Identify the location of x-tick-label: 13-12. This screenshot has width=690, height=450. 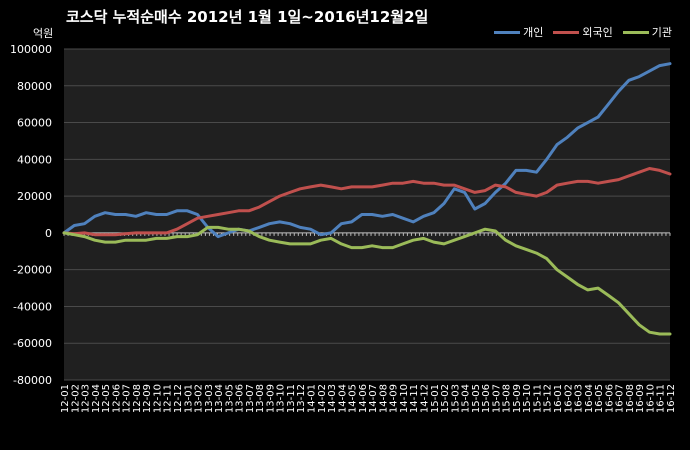
(301, 398).